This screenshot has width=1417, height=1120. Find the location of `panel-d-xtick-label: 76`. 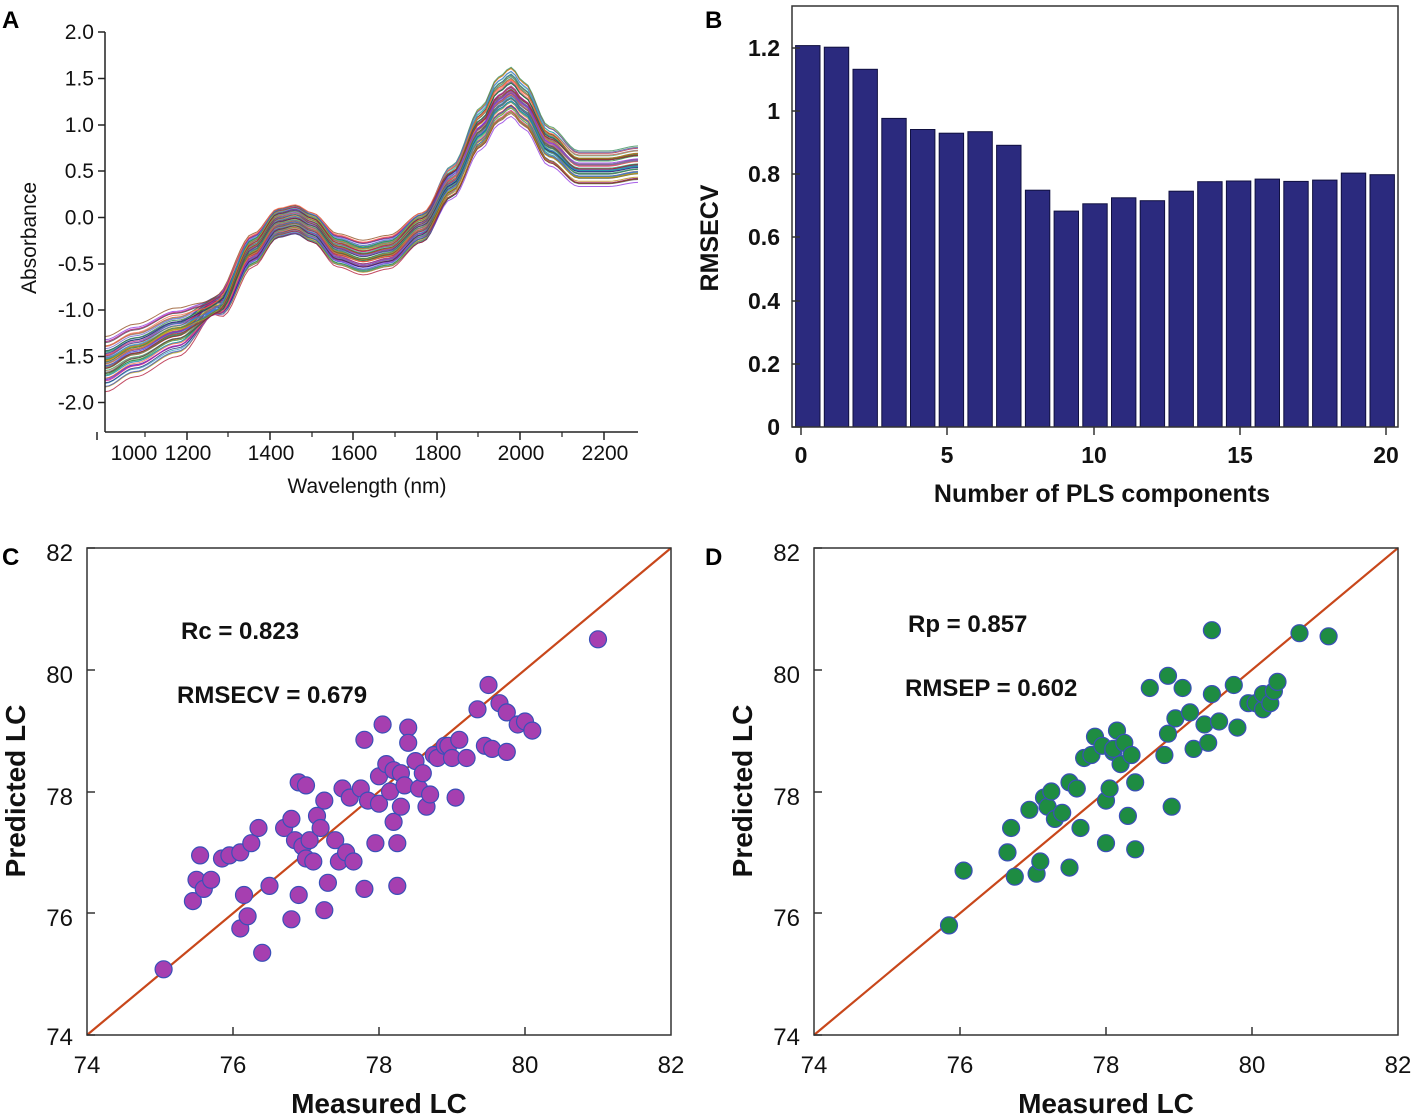

panel-d-xtick-label: 76 is located at coordinates (960, 1065).